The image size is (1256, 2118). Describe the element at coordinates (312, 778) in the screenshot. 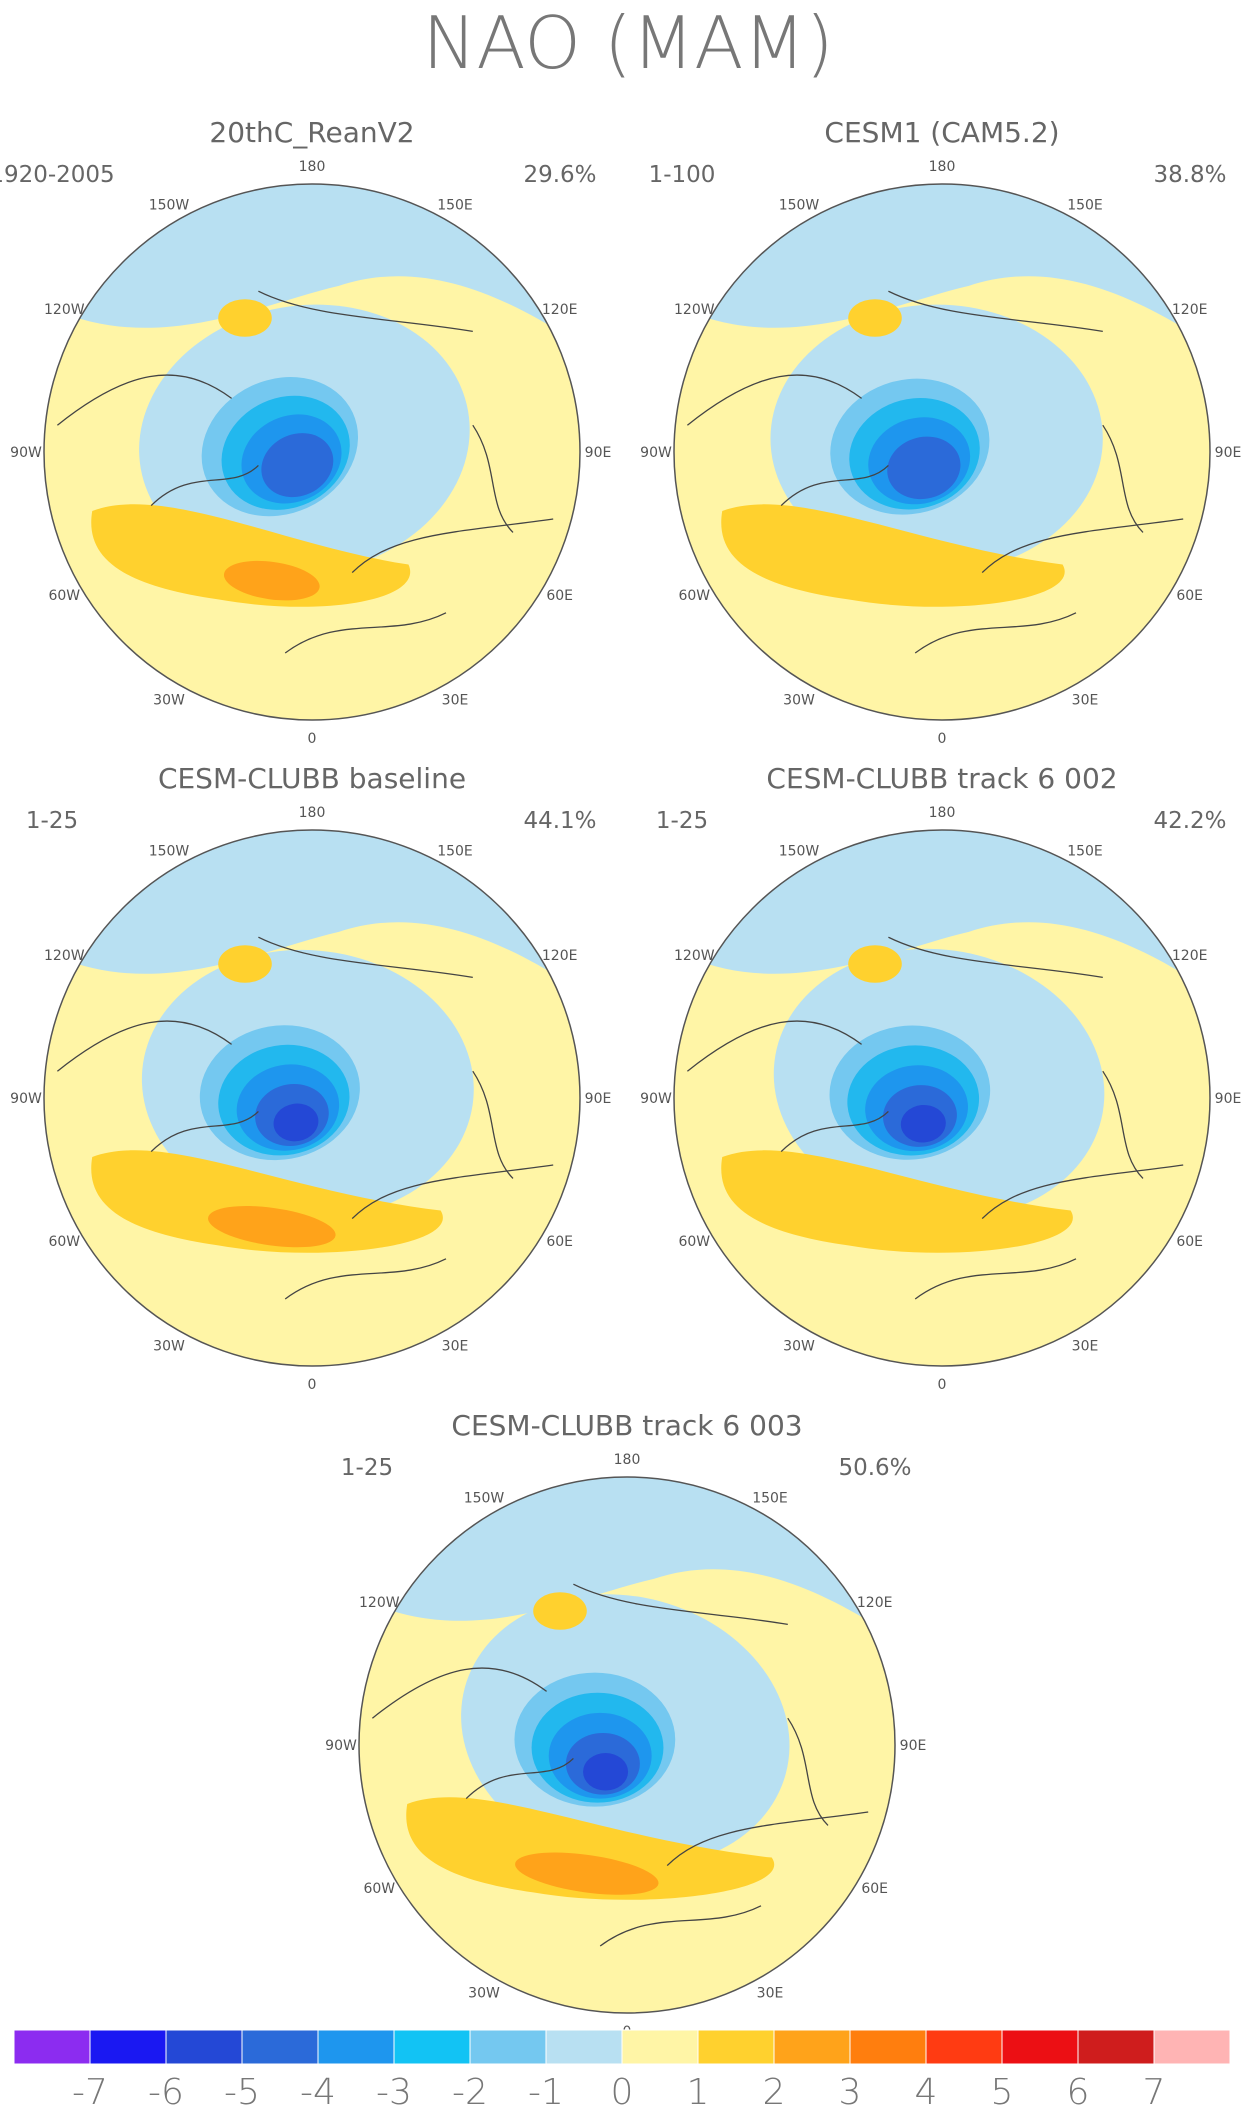

I see `panel-title: CESM-CLUBB baseline` at that location.